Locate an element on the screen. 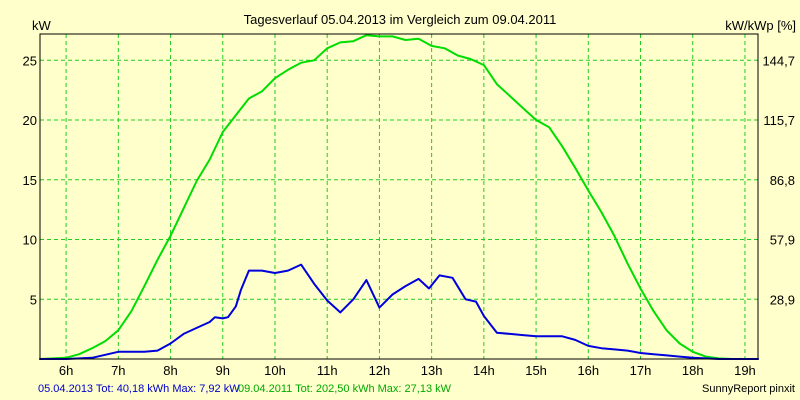 The height and width of the screenshot is (400, 800). x-tick-label: 16h is located at coordinates (588, 370).